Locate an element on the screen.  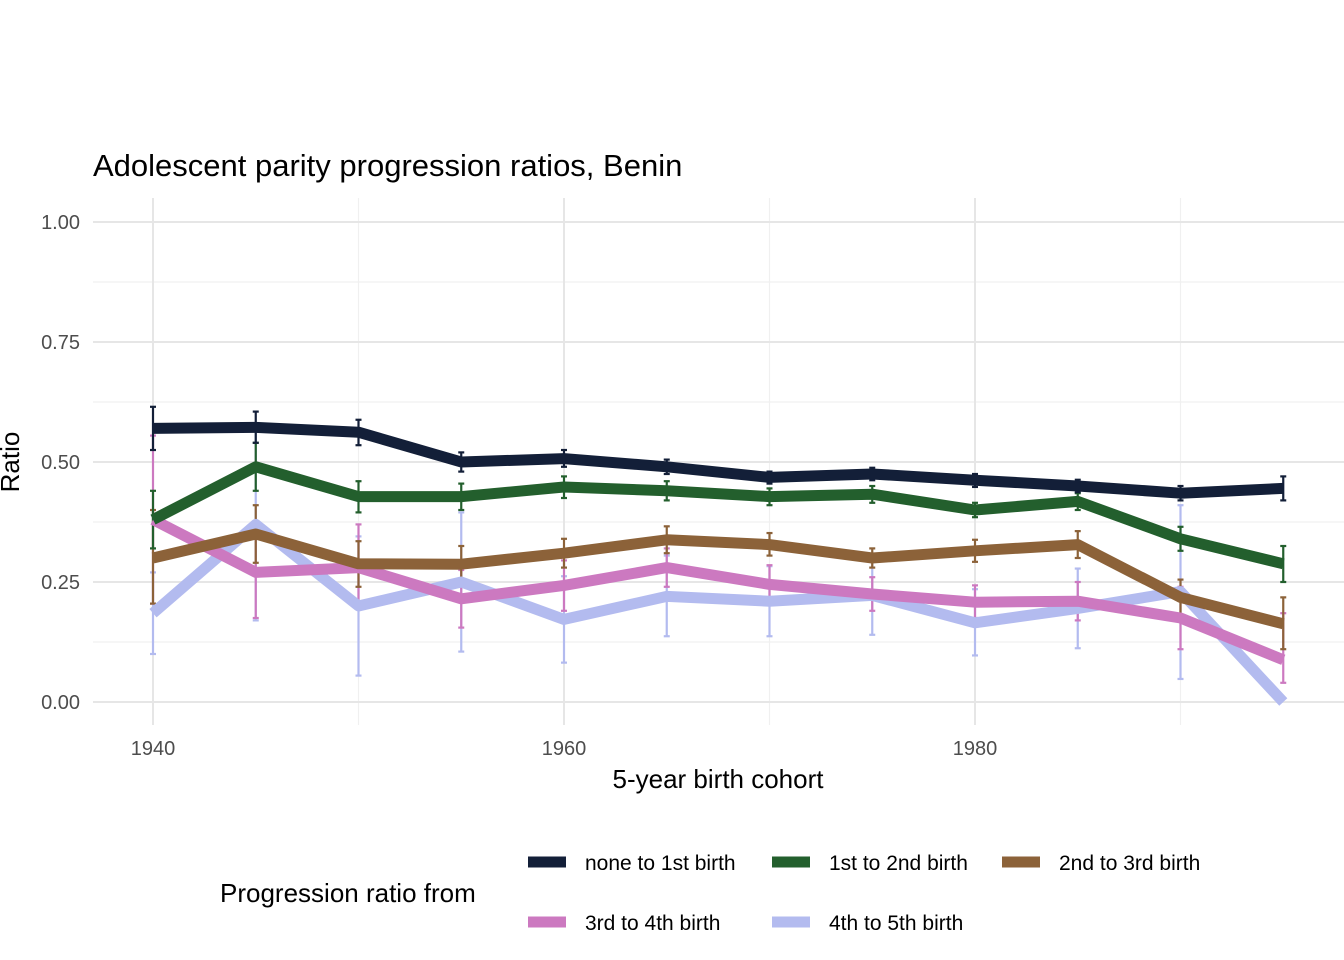
y-axis-label: Ratio is located at coordinates (12, 462).